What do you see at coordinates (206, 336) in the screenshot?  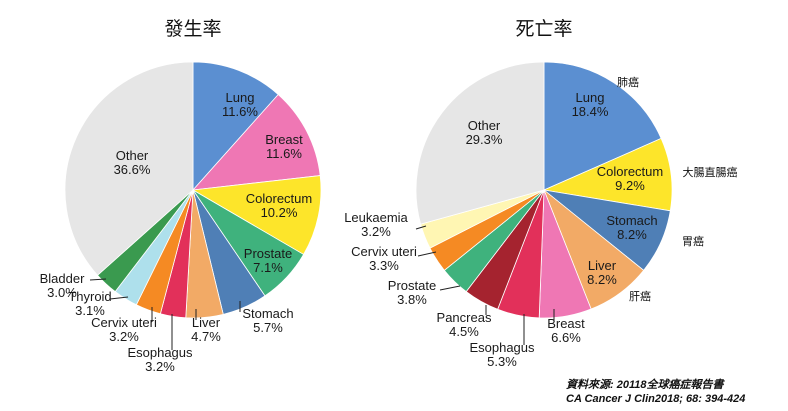 I see `incidence-value-liver: 4.7%` at bounding box center [206, 336].